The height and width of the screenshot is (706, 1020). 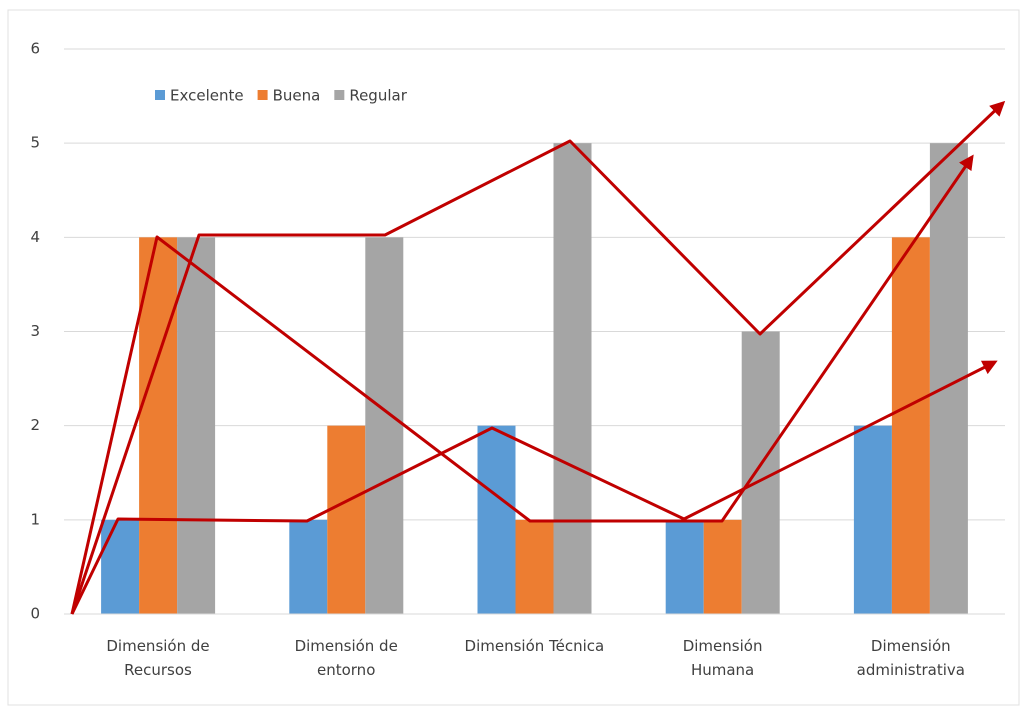 I want to click on y-tick-label: 0, so click(x=35, y=614).